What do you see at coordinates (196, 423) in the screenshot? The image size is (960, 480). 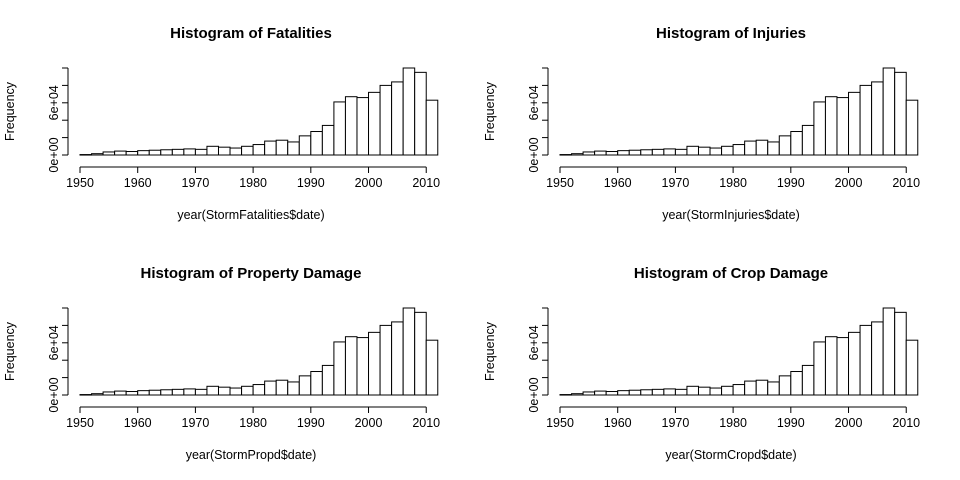 I see `x-tick-label: 1970` at bounding box center [196, 423].